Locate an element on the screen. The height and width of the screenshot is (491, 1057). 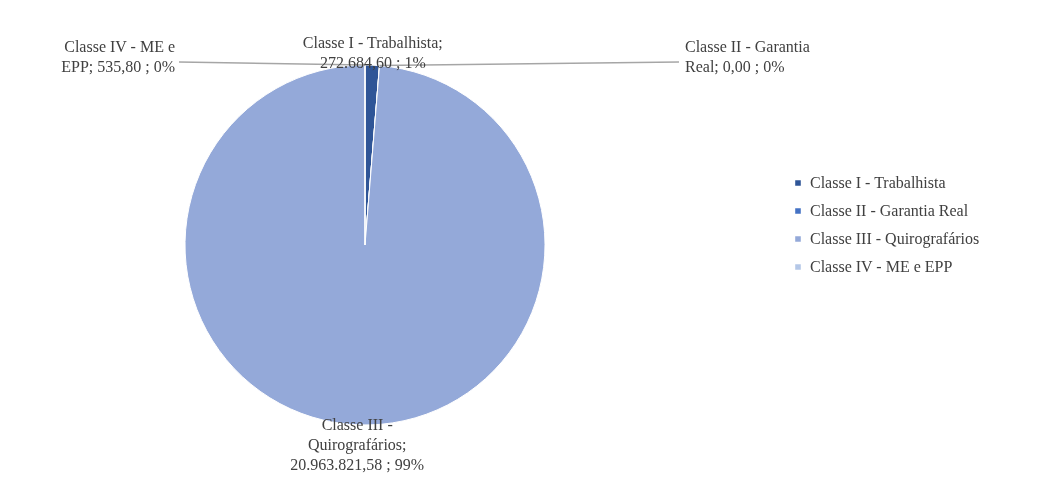
data-label: Classe IV - ME e EPP; 535,80 ; 0% is located at coordinates (118, 56).